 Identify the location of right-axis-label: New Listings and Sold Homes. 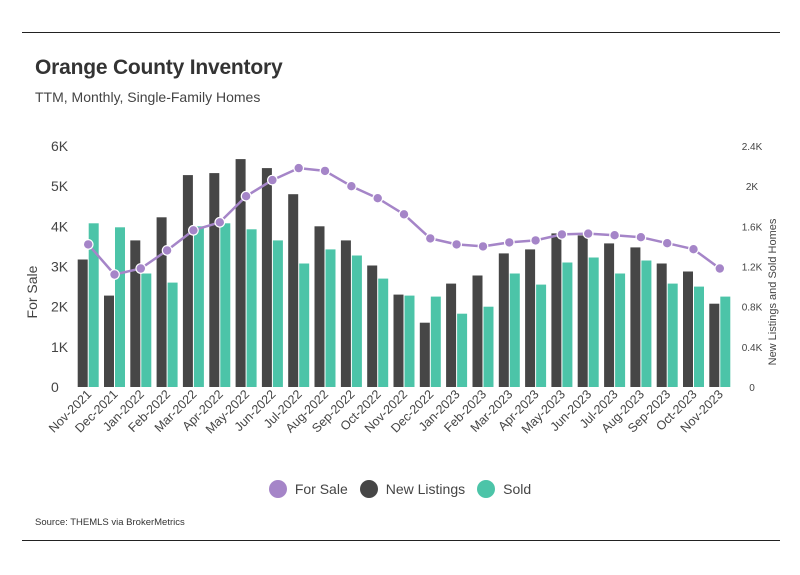
(773, 291).